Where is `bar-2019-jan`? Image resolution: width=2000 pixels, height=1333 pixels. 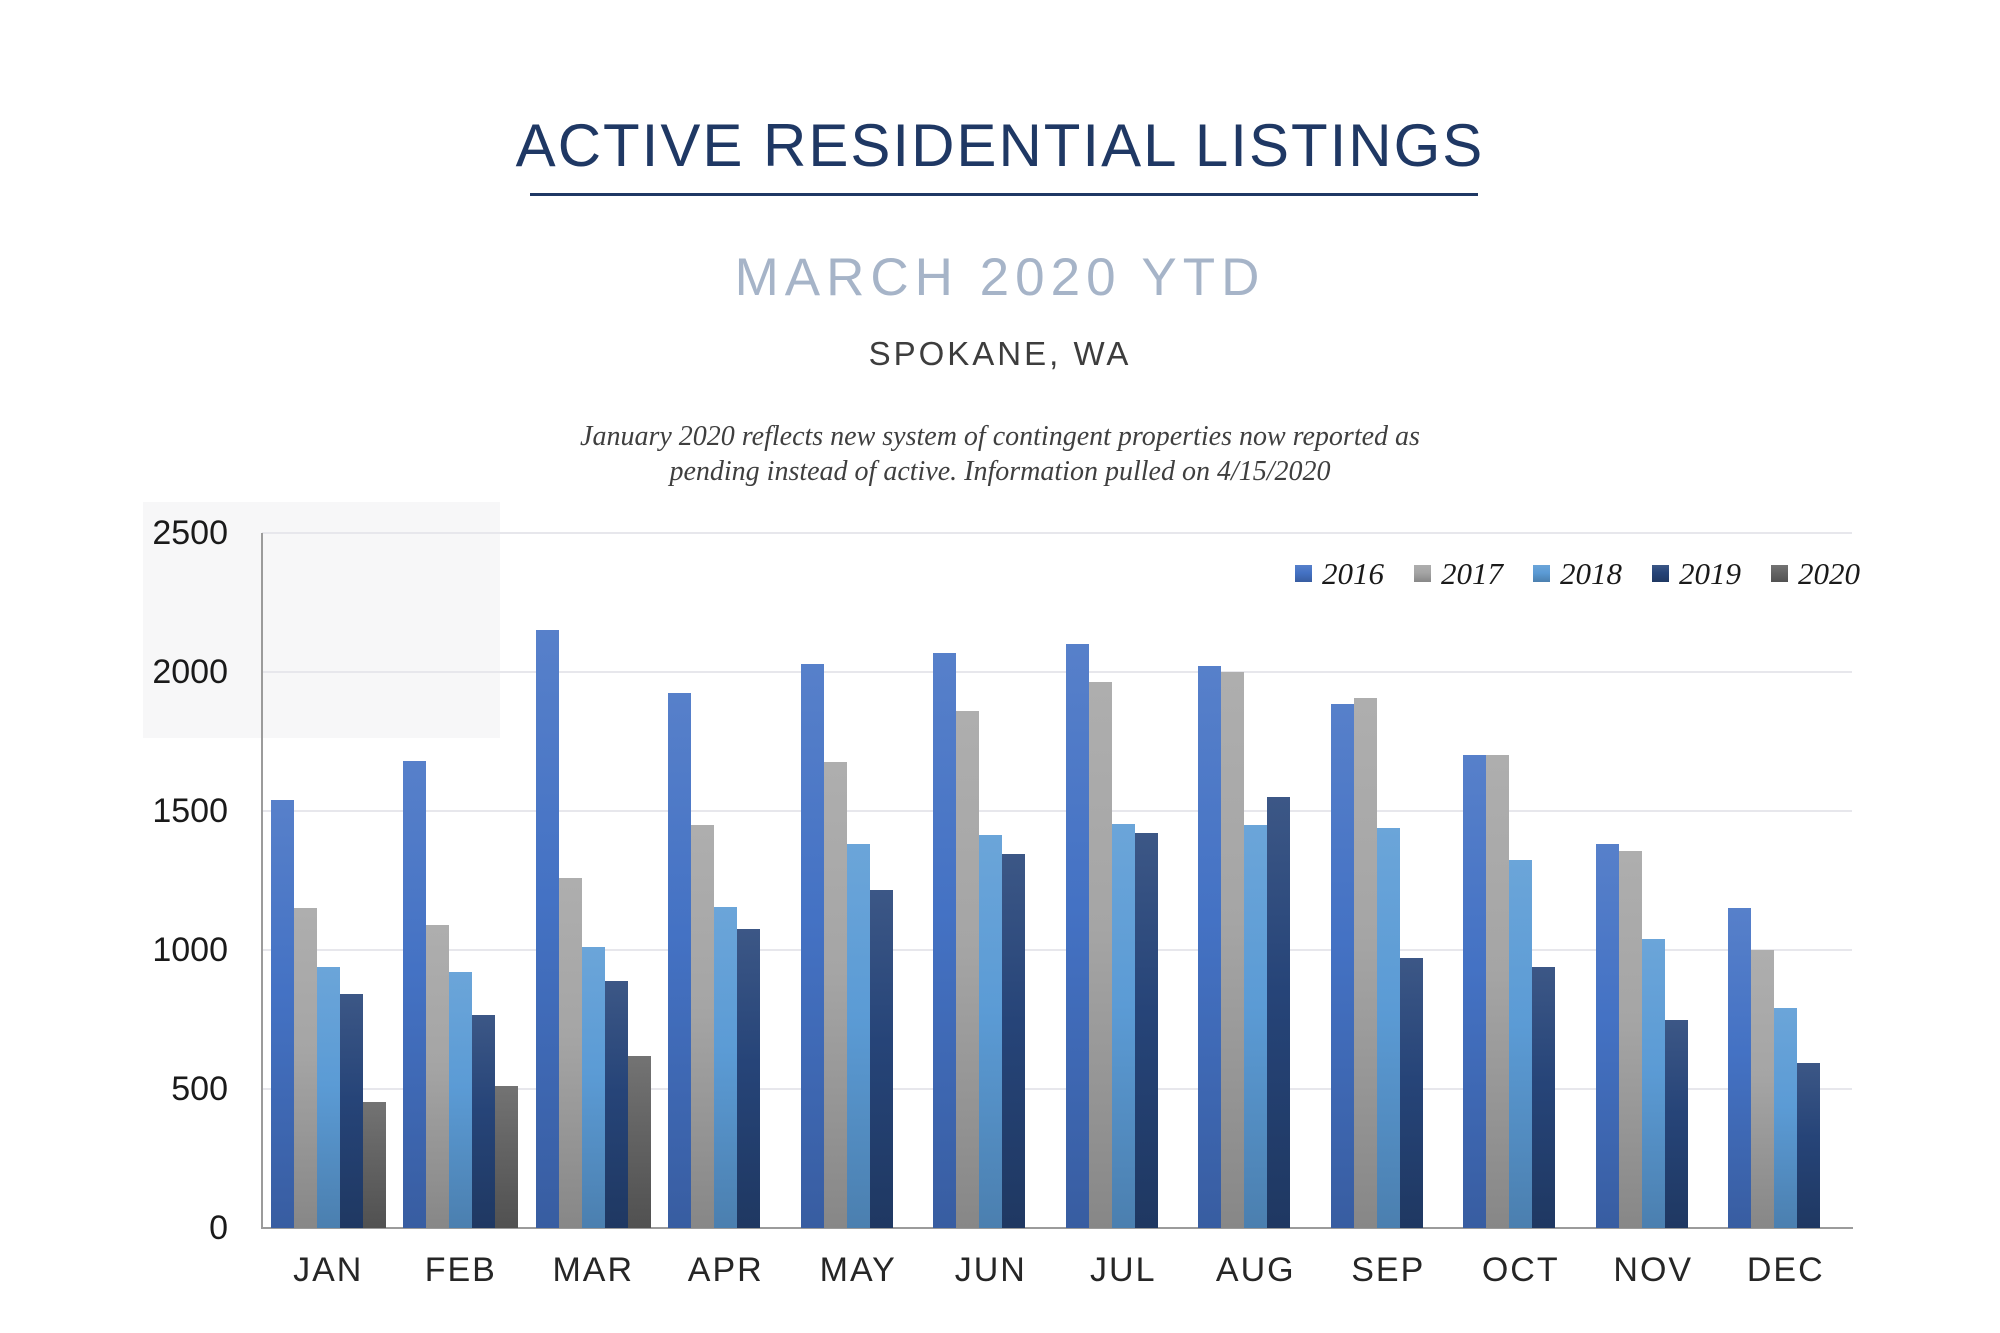 bar-2019-jan is located at coordinates (351, 1111).